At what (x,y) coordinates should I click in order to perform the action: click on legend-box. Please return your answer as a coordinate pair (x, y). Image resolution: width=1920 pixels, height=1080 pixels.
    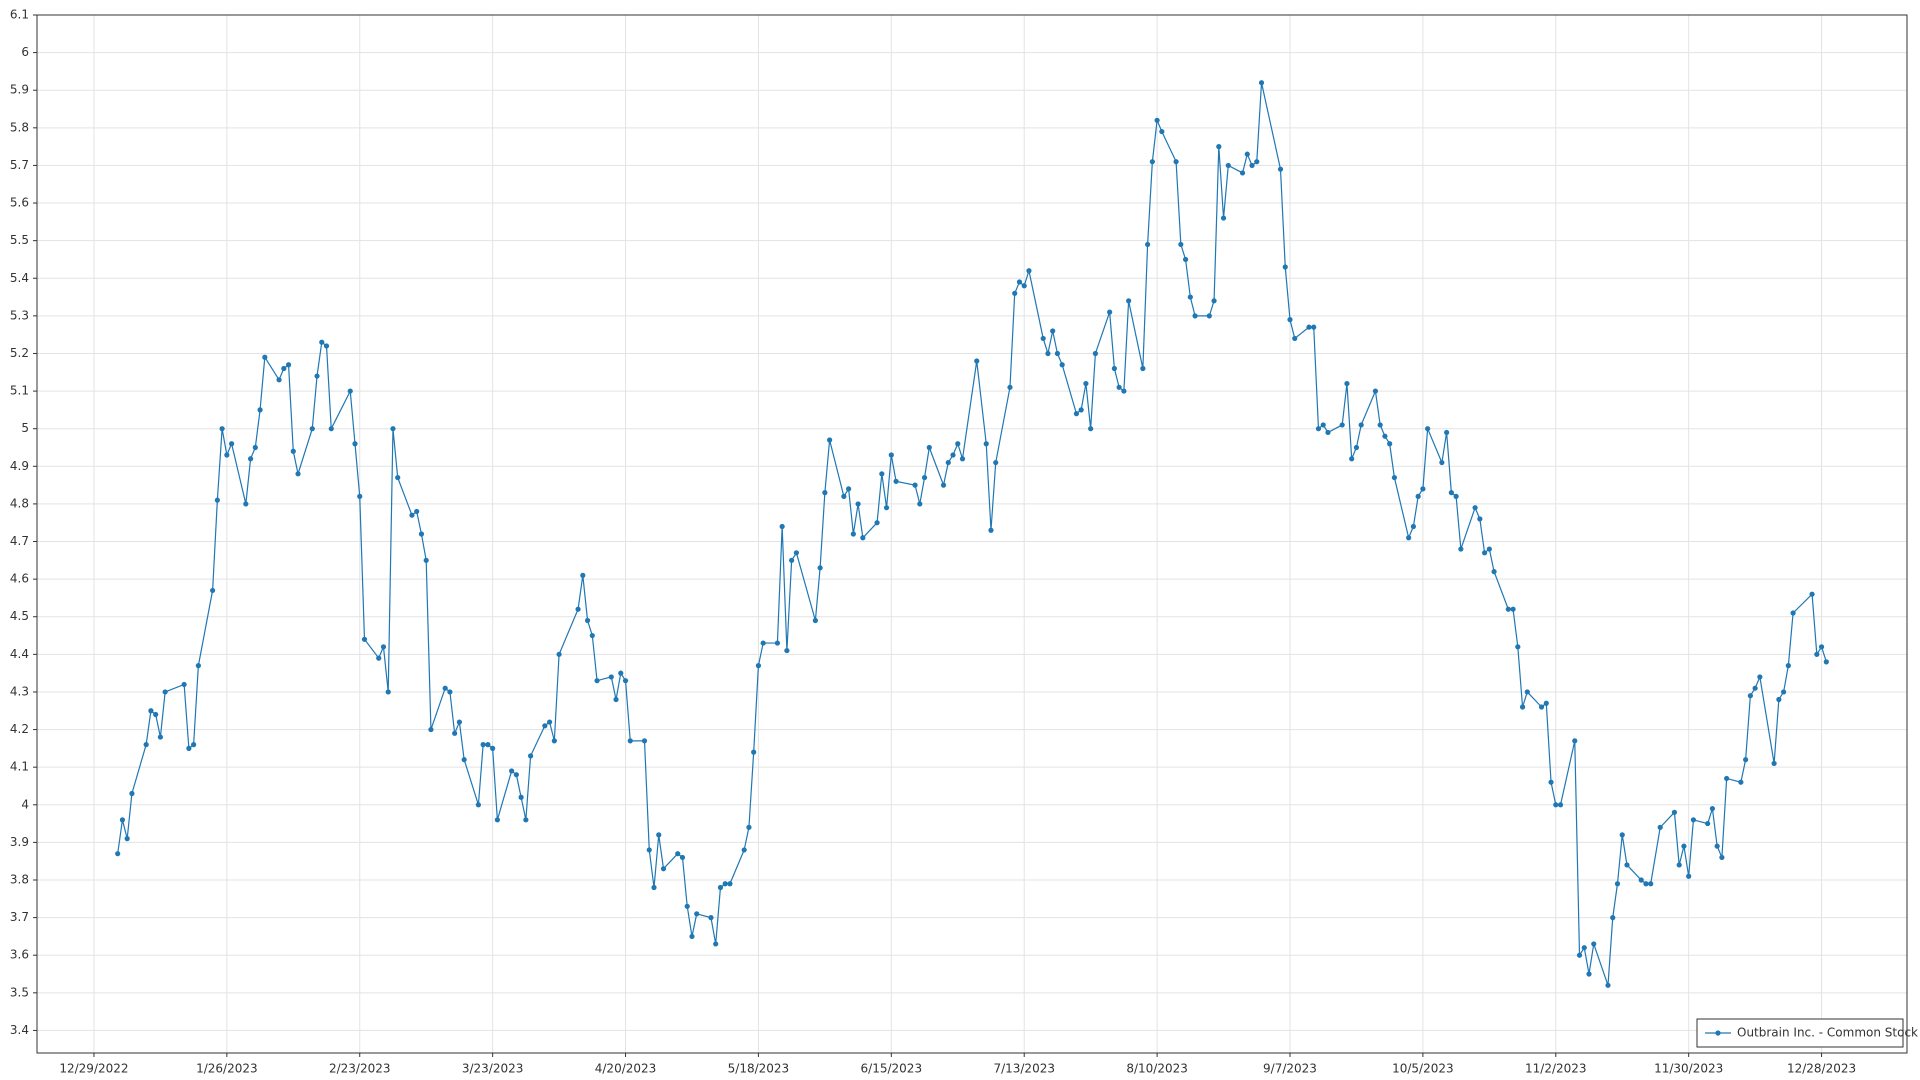
    Looking at the image, I should click on (1800, 1033).